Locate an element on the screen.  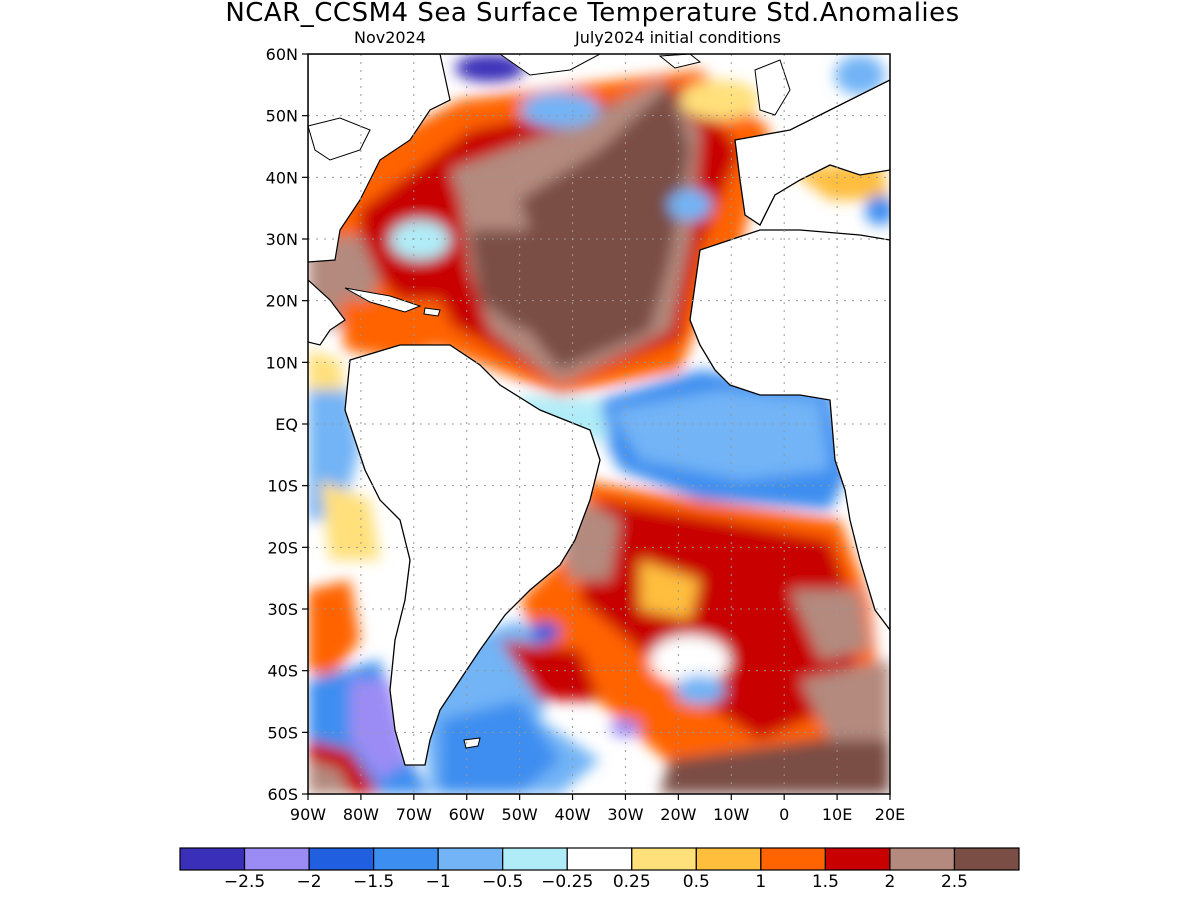
lon-label: 0 is located at coordinates (784, 814).